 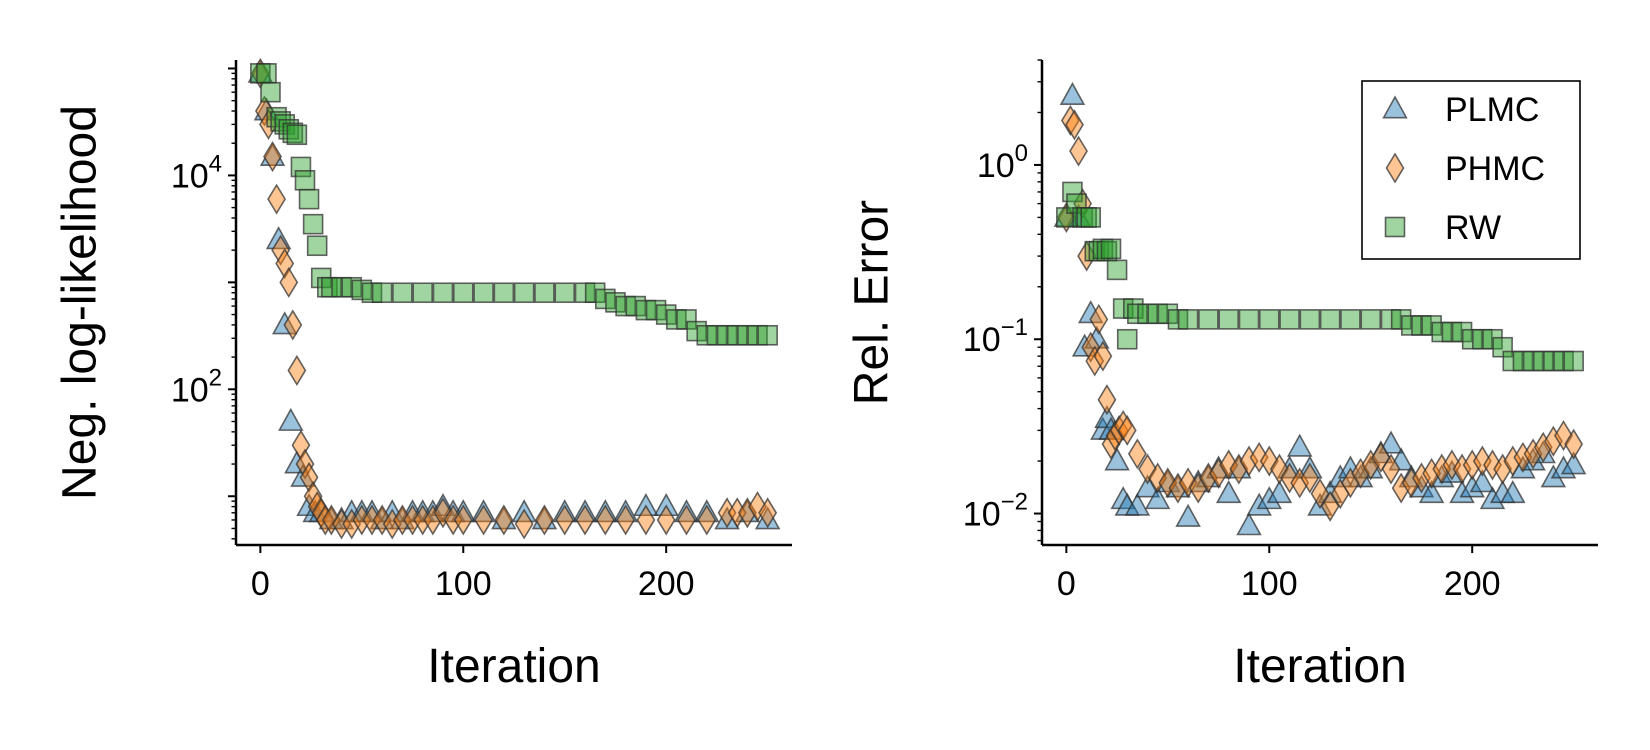 I want to click on legend-frame, so click(x=1471, y=170).